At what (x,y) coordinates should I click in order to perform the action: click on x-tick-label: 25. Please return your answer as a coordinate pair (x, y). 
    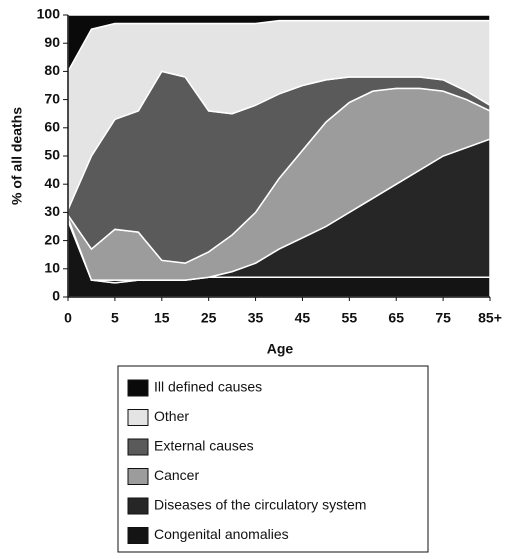
    Looking at the image, I should click on (209, 318).